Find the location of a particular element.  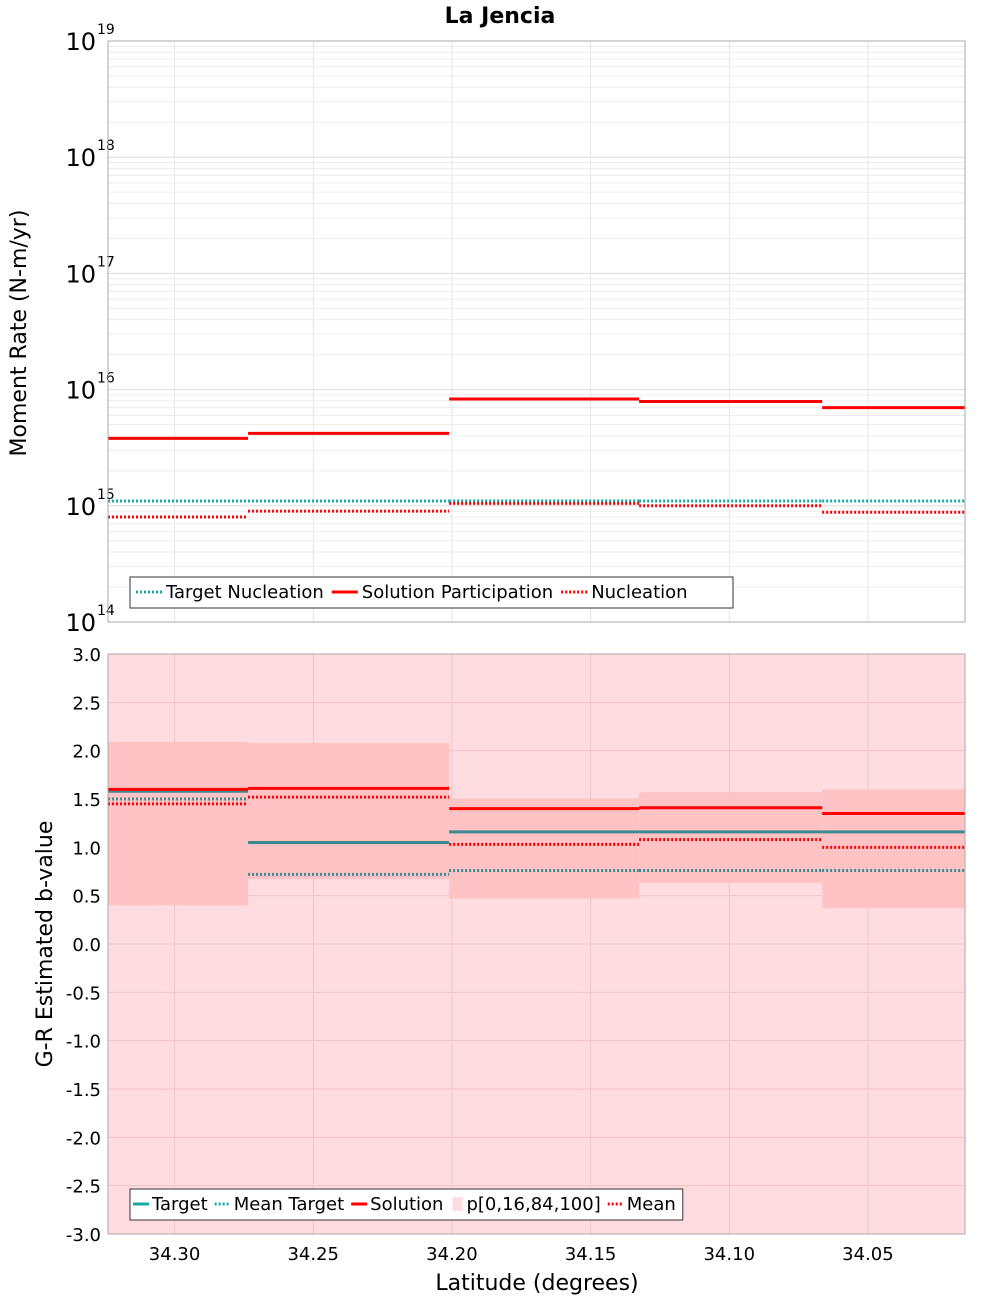

top-legend-box is located at coordinates (431, 592).